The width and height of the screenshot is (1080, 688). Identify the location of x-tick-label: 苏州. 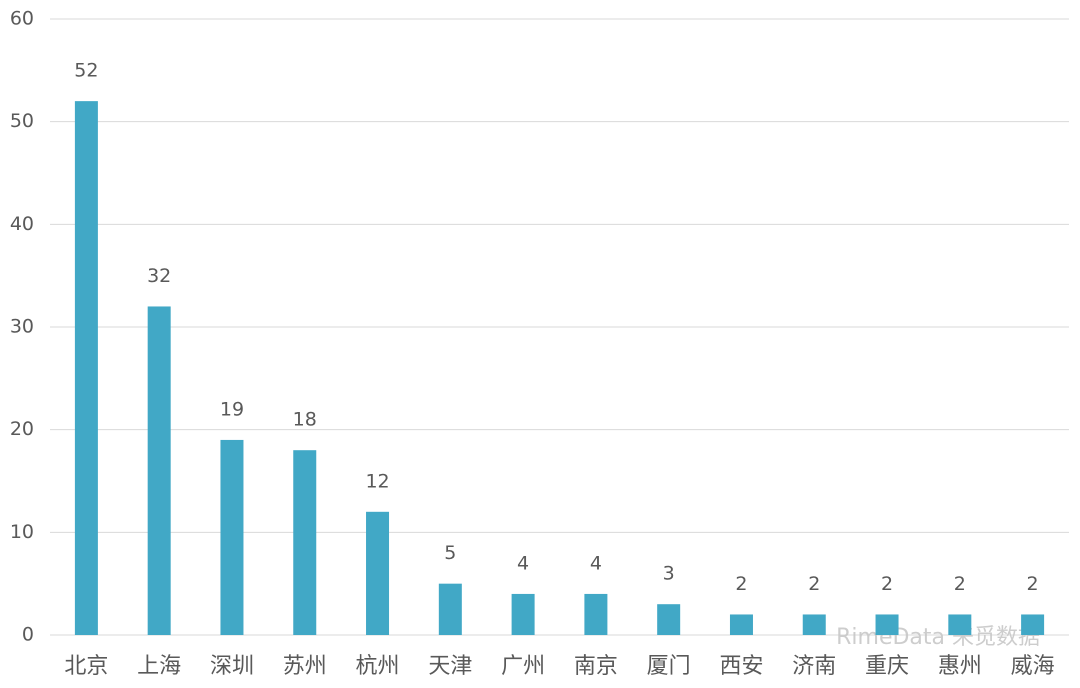
(305, 666).